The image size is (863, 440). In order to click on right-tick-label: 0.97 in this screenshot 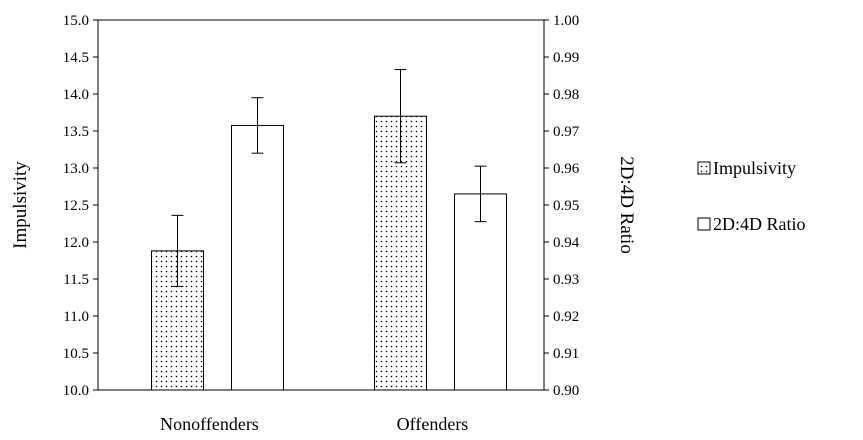, I will do `click(566, 132)`.